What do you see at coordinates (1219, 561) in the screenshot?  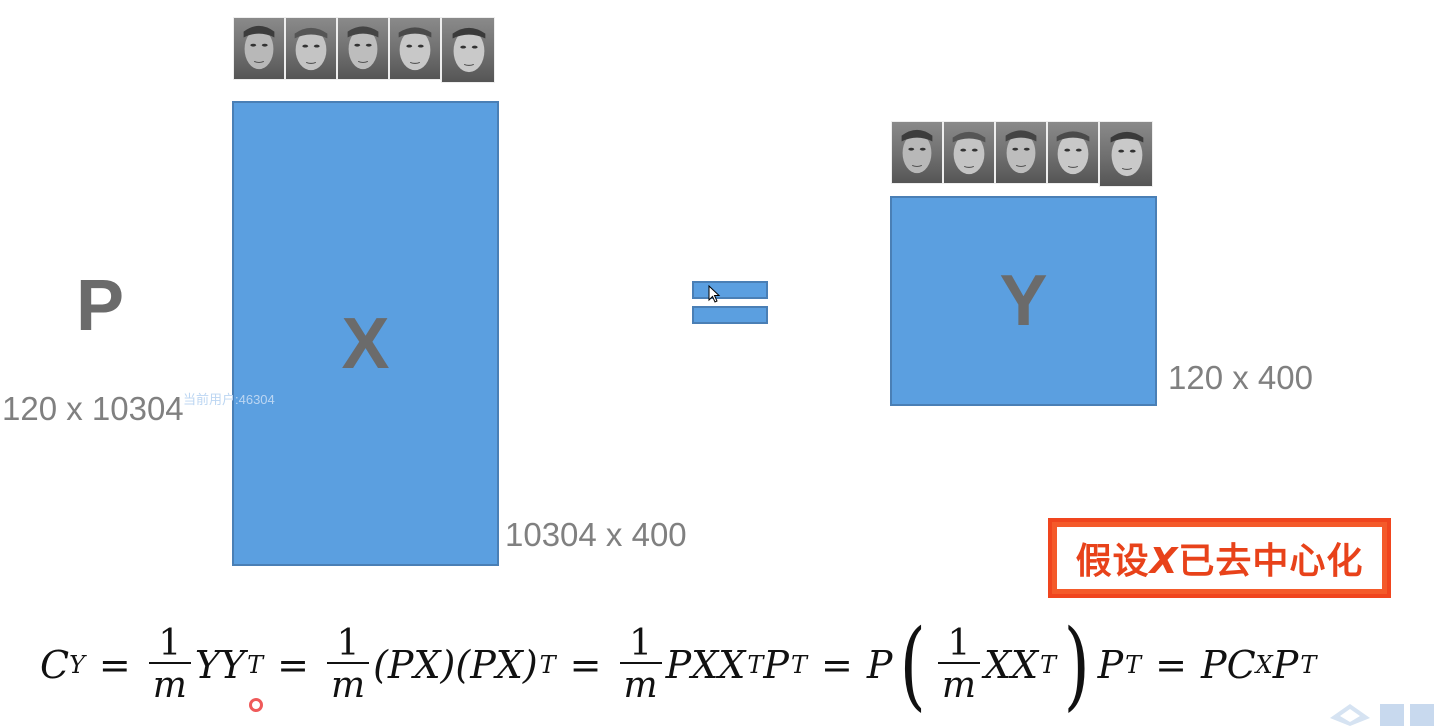 I see `callout-text: 假设X已去中心化` at bounding box center [1219, 561].